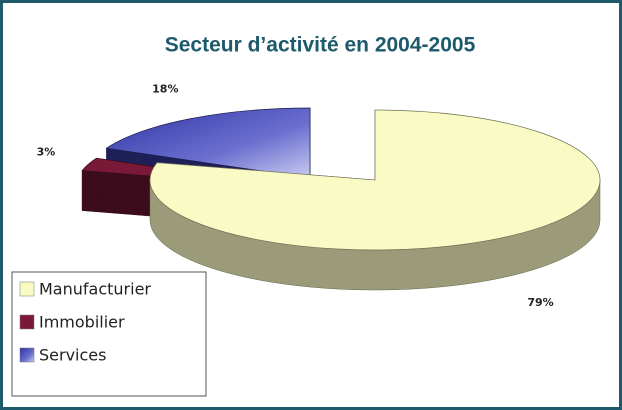 The image size is (622, 410). I want to click on legend-label: Immobilier, so click(82, 322).